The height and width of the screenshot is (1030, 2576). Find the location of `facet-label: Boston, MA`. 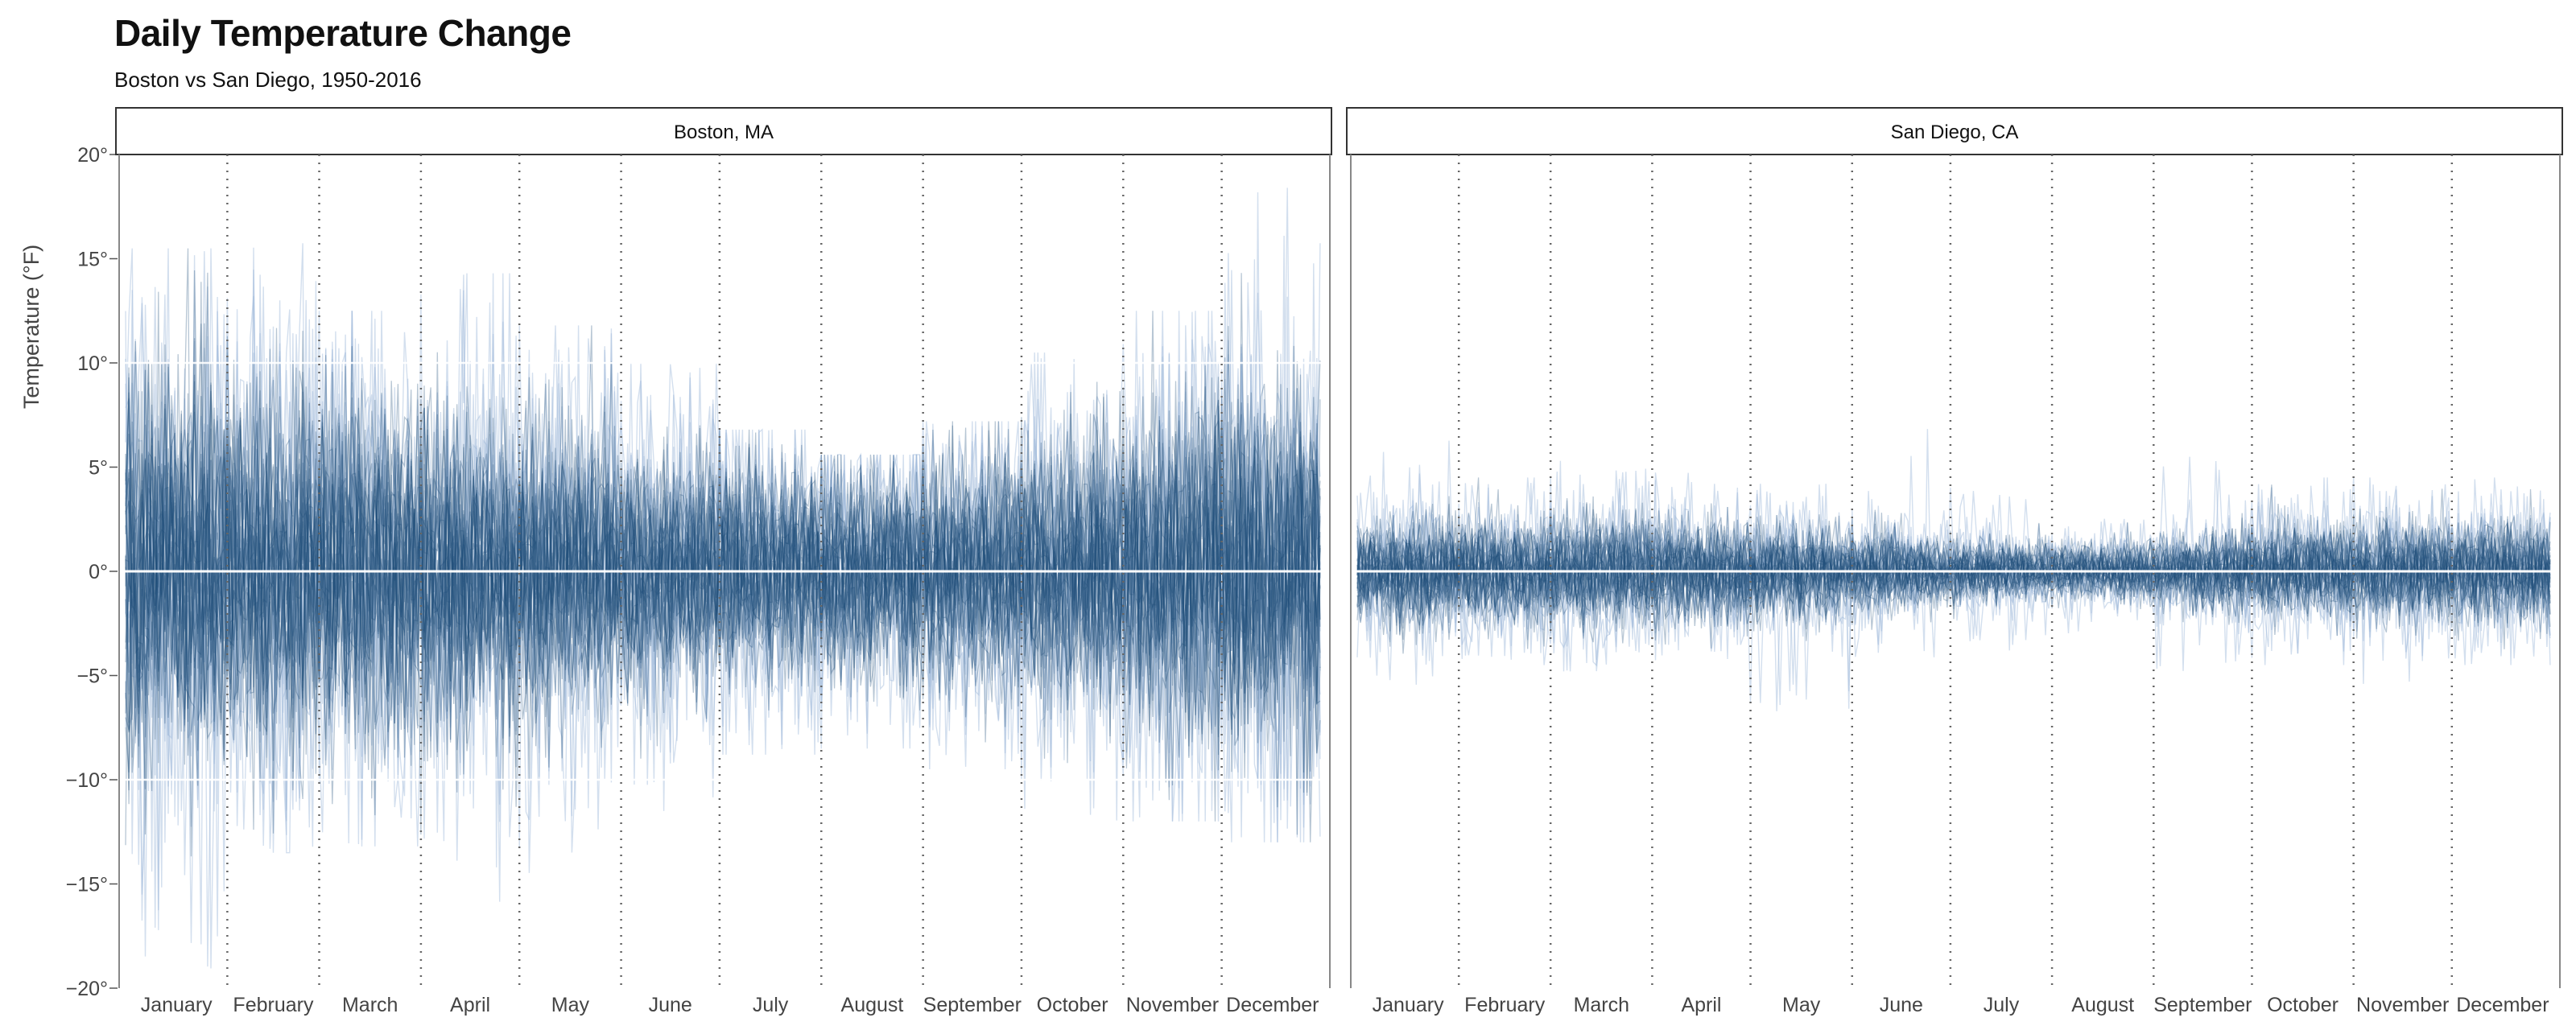

facet-label: Boston, MA is located at coordinates (724, 132).